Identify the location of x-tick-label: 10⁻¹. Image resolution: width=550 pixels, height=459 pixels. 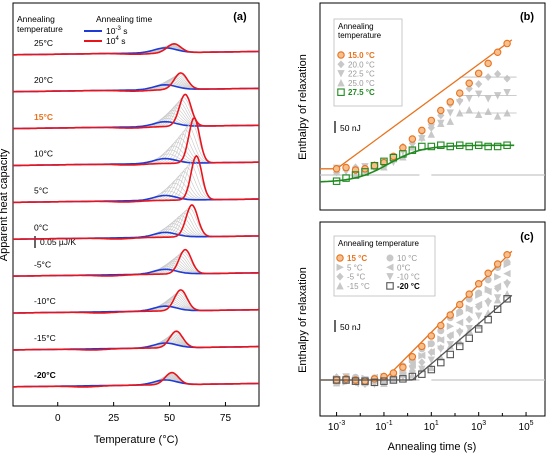
(383, 426).